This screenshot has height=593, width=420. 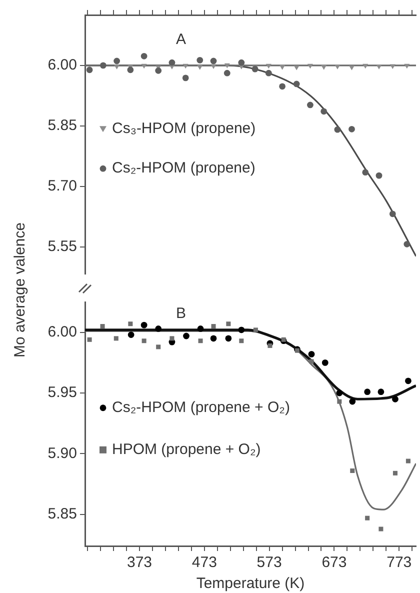 What do you see at coordinates (204, 563) in the screenshot?
I see `x-tick-label: 473` at bounding box center [204, 563].